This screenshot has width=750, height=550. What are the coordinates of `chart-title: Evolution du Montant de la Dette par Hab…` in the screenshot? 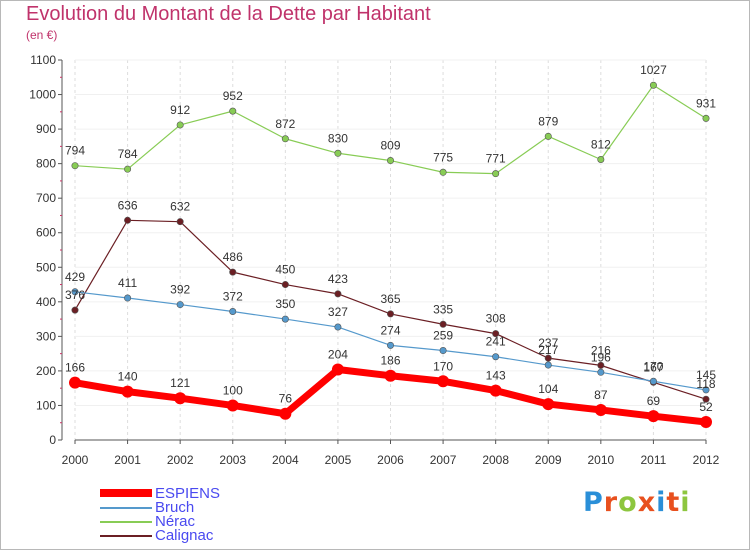 It's located at (228, 14).